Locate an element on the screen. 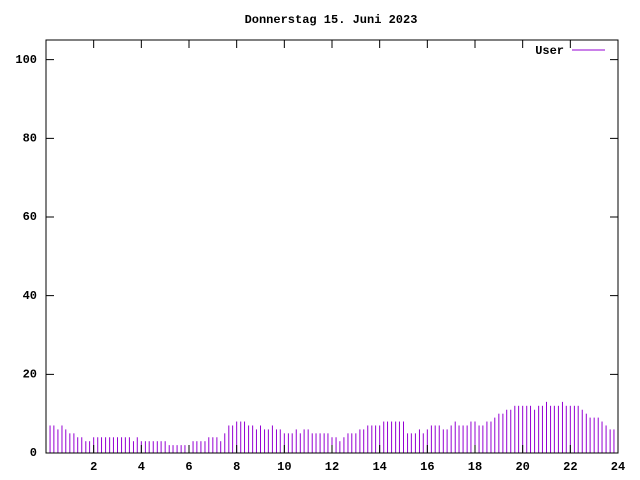  x-tick-label: 18 is located at coordinates (475, 467).